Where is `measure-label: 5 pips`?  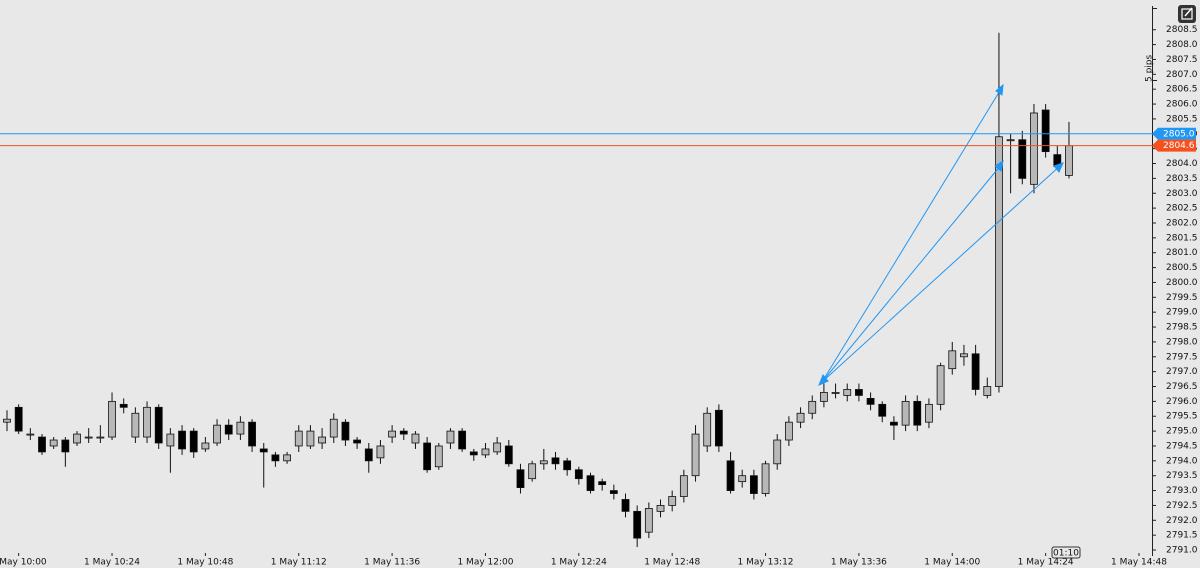 measure-label: 5 pips is located at coordinates (1150, 68).